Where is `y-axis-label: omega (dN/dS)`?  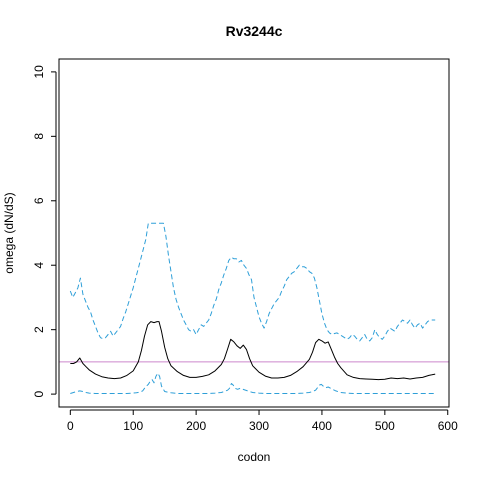
y-axis-label: omega (dN/dS) is located at coordinates (9, 232).